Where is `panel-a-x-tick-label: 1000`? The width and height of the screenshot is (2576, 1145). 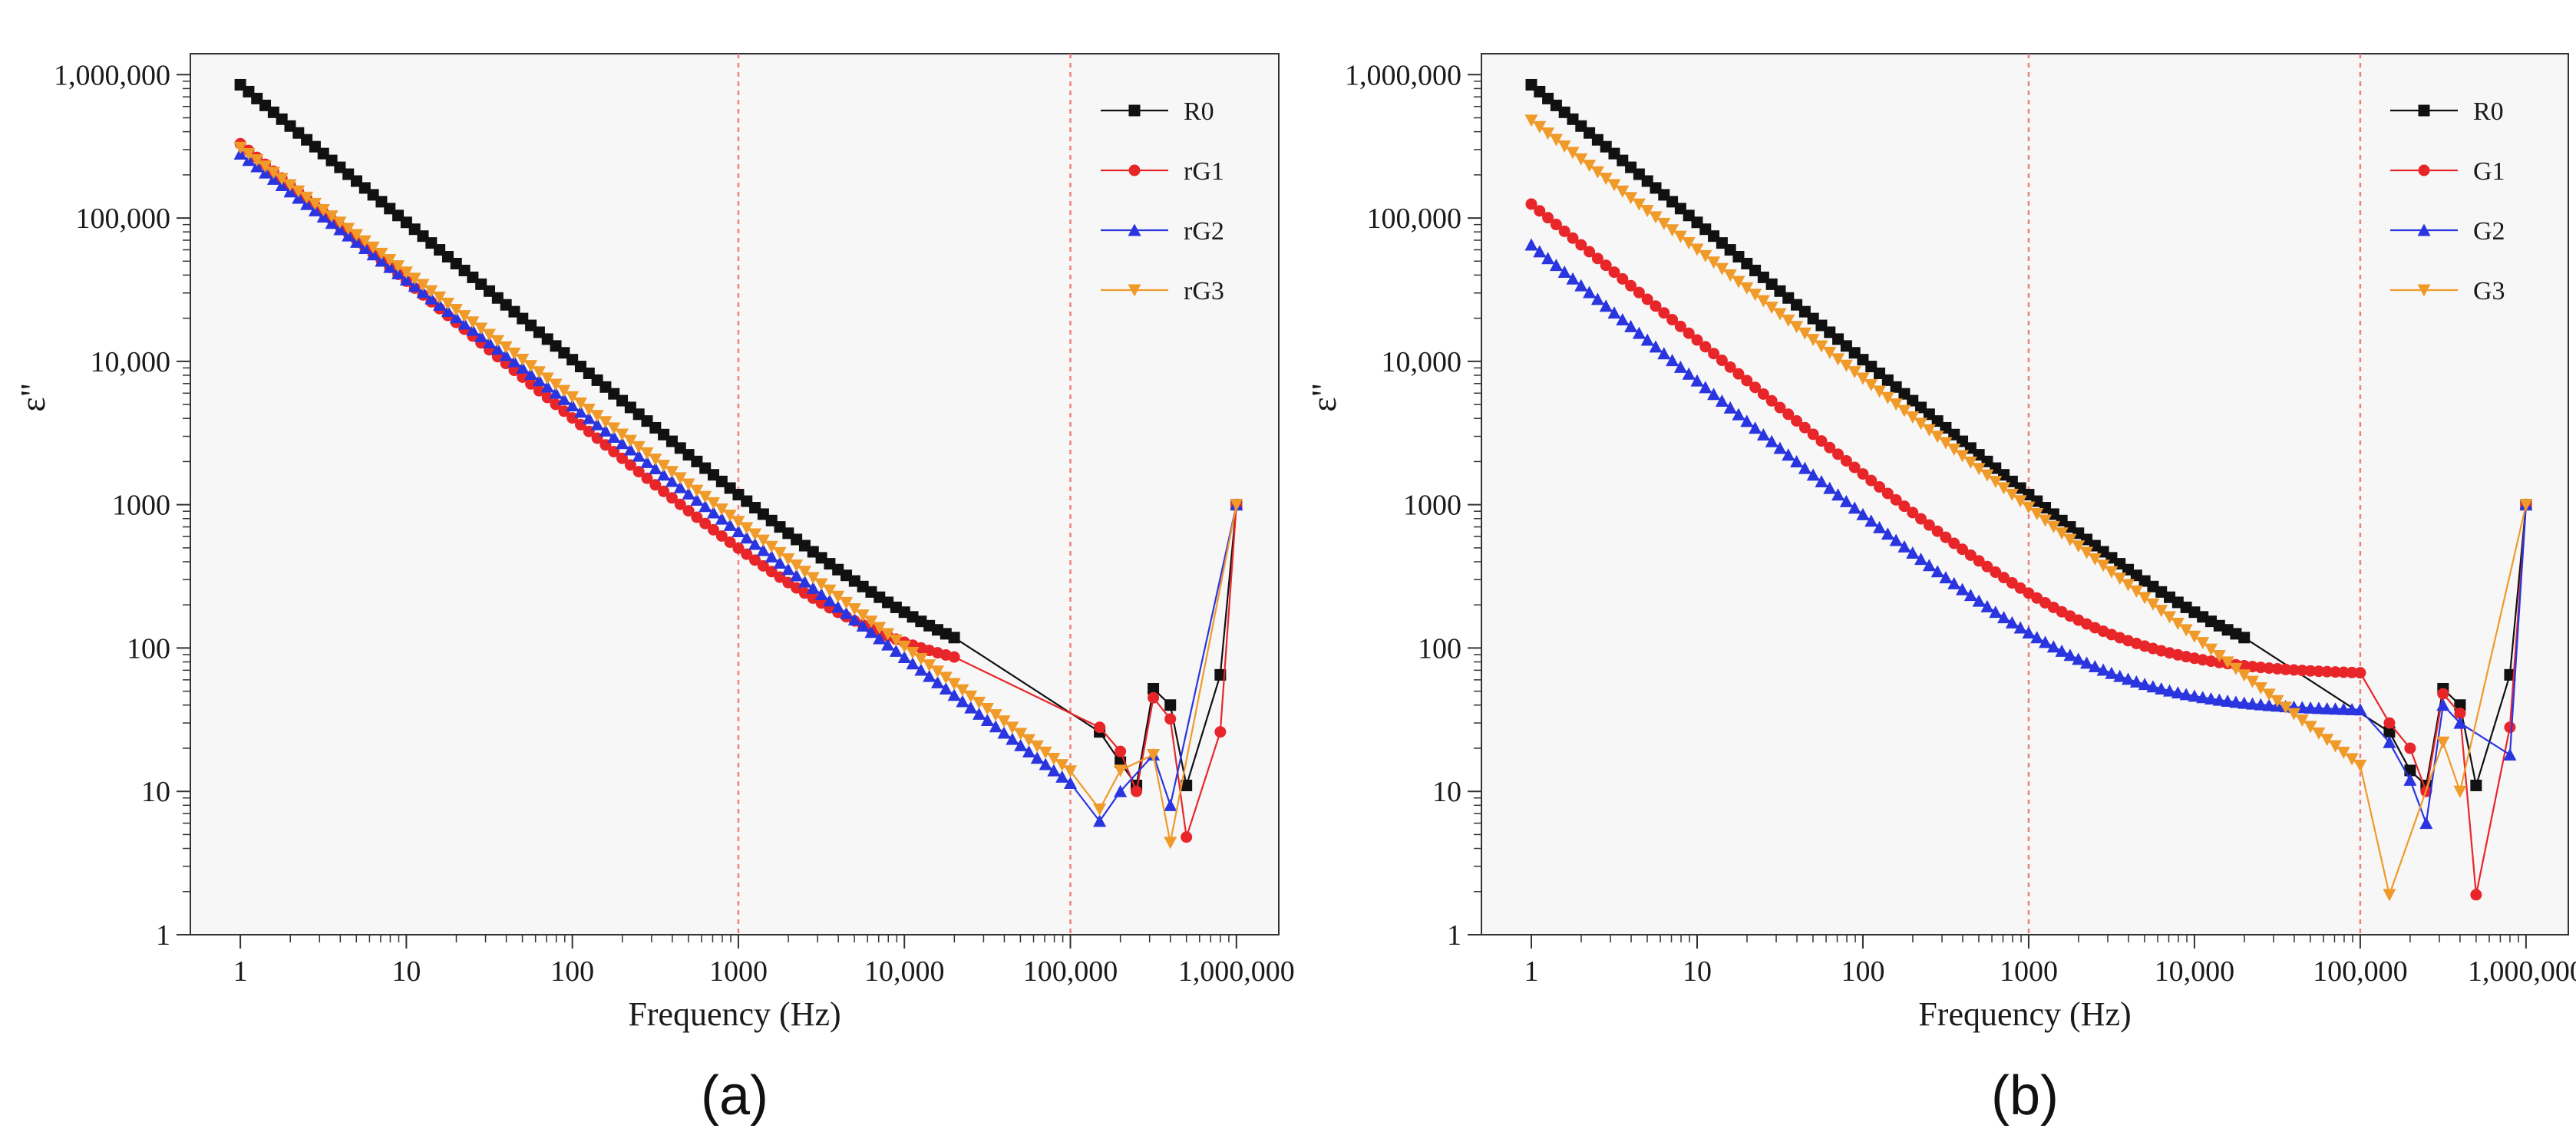
panel-a-x-tick-label: 1000 is located at coordinates (738, 972).